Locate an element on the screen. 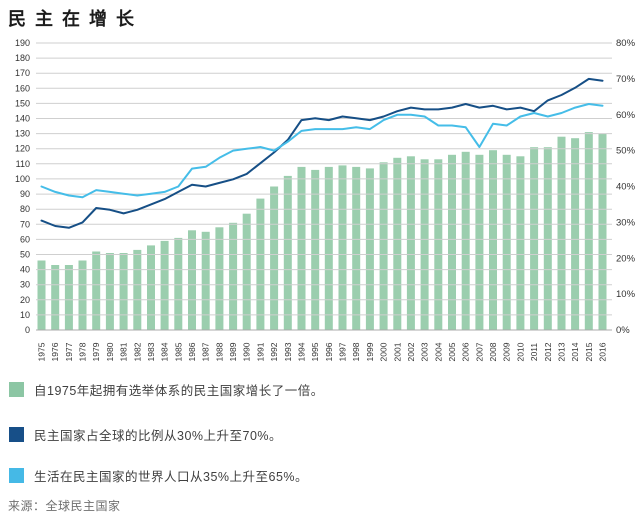 The width and height of the screenshot is (640, 525). bar-1995 is located at coordinates (315, 249).